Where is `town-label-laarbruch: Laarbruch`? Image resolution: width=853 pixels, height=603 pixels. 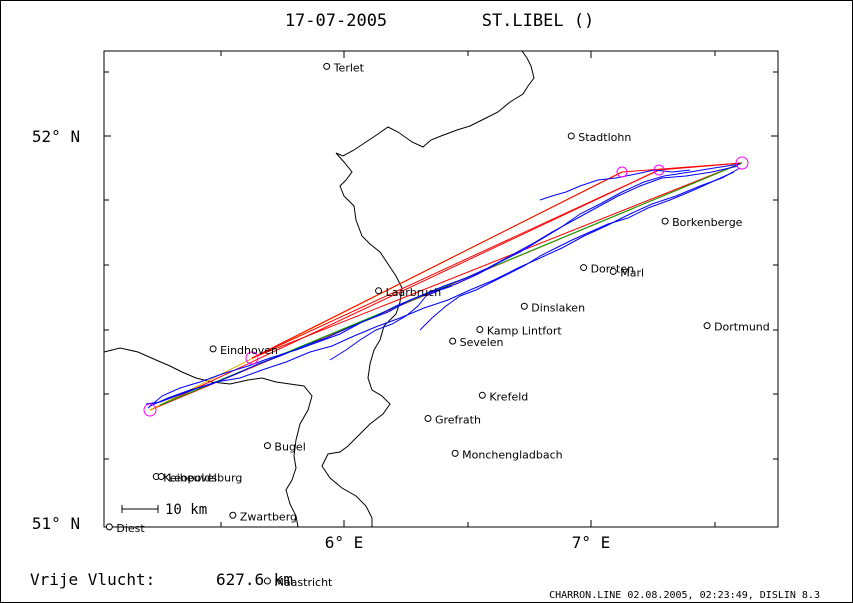 town-label-laarbruch: Laarbruch is located at coordinates (414, 292).